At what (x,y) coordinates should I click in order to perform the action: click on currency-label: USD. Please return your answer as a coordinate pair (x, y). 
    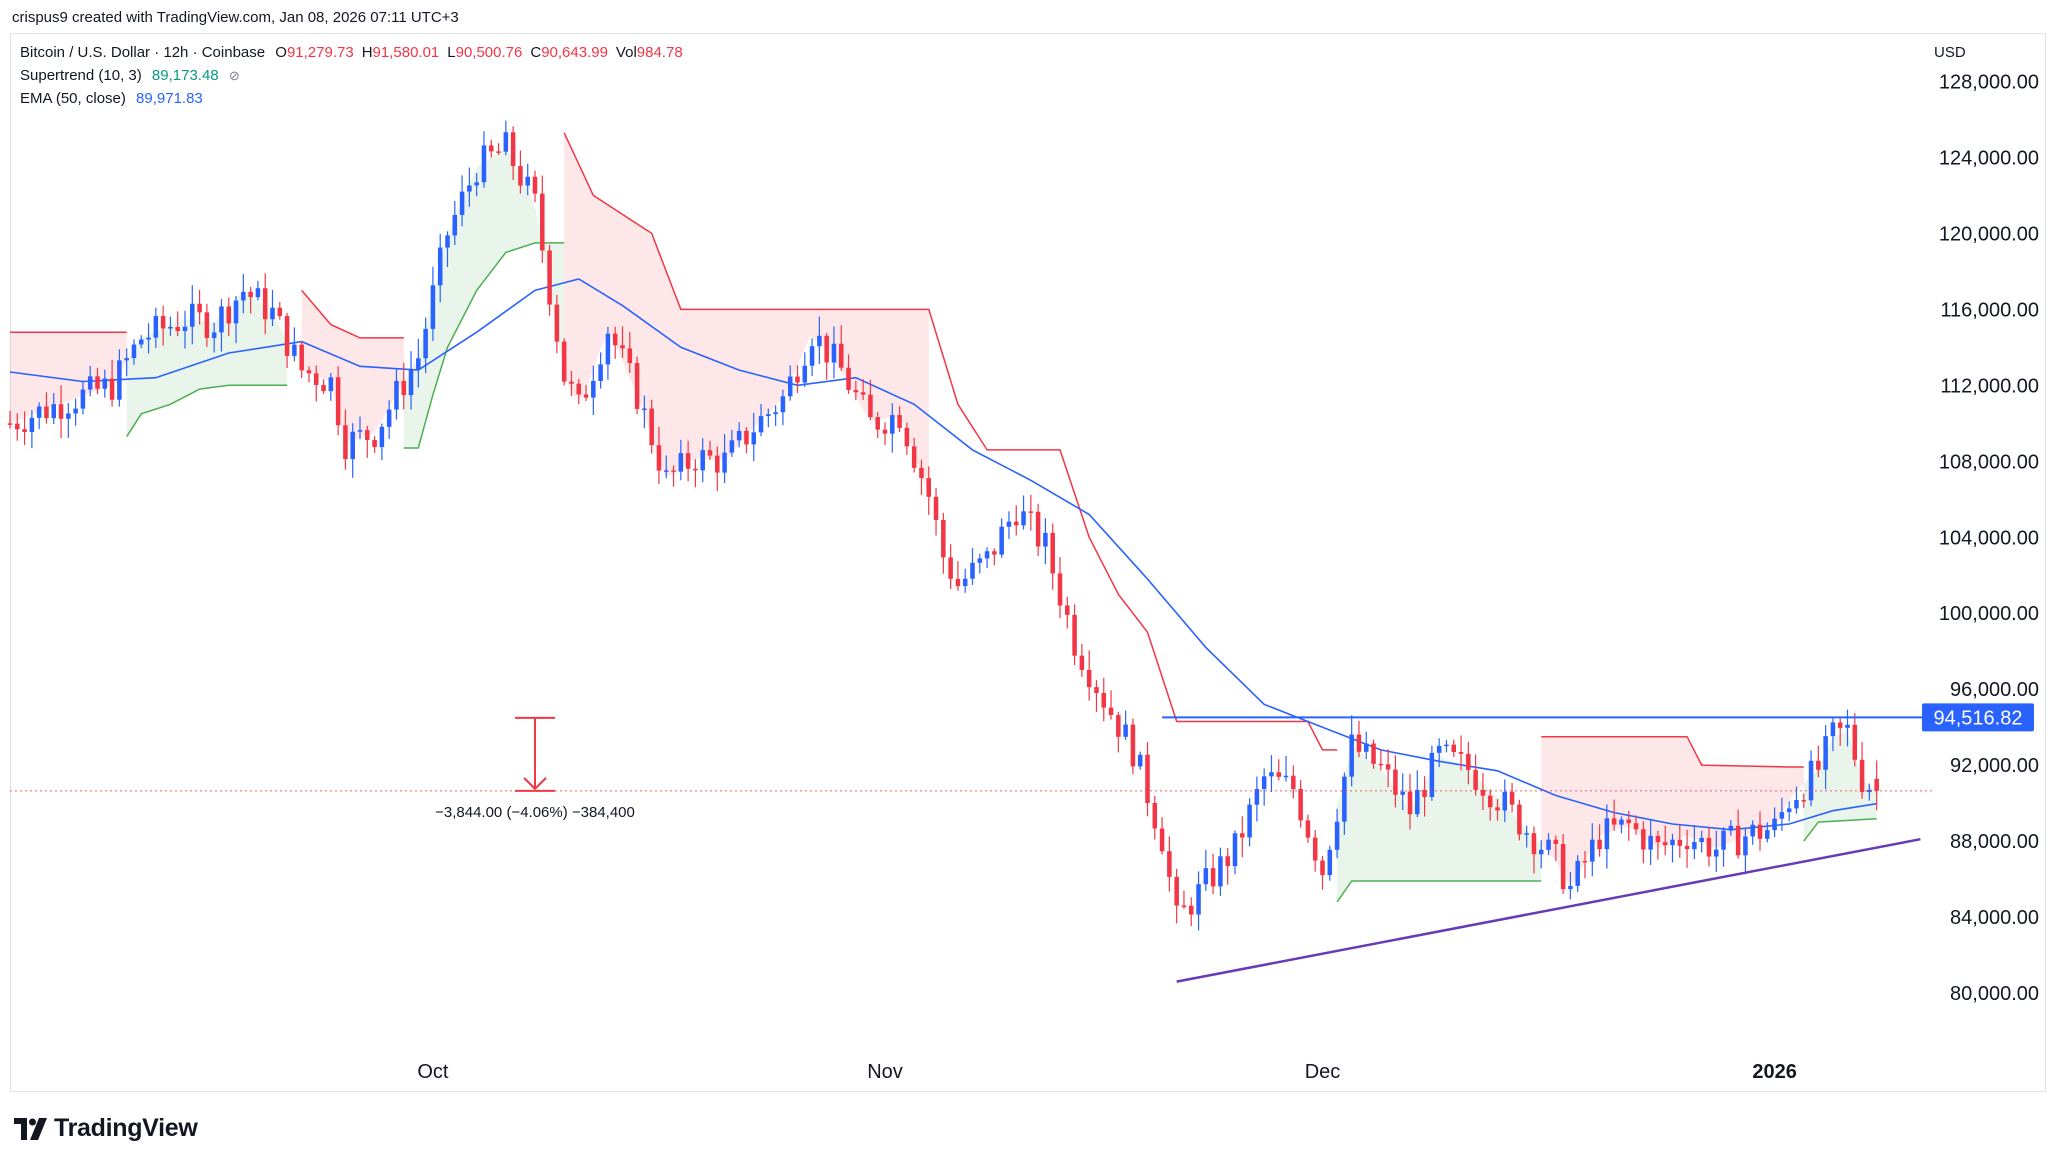
    Looking at the image, I should click on (1950, 52).